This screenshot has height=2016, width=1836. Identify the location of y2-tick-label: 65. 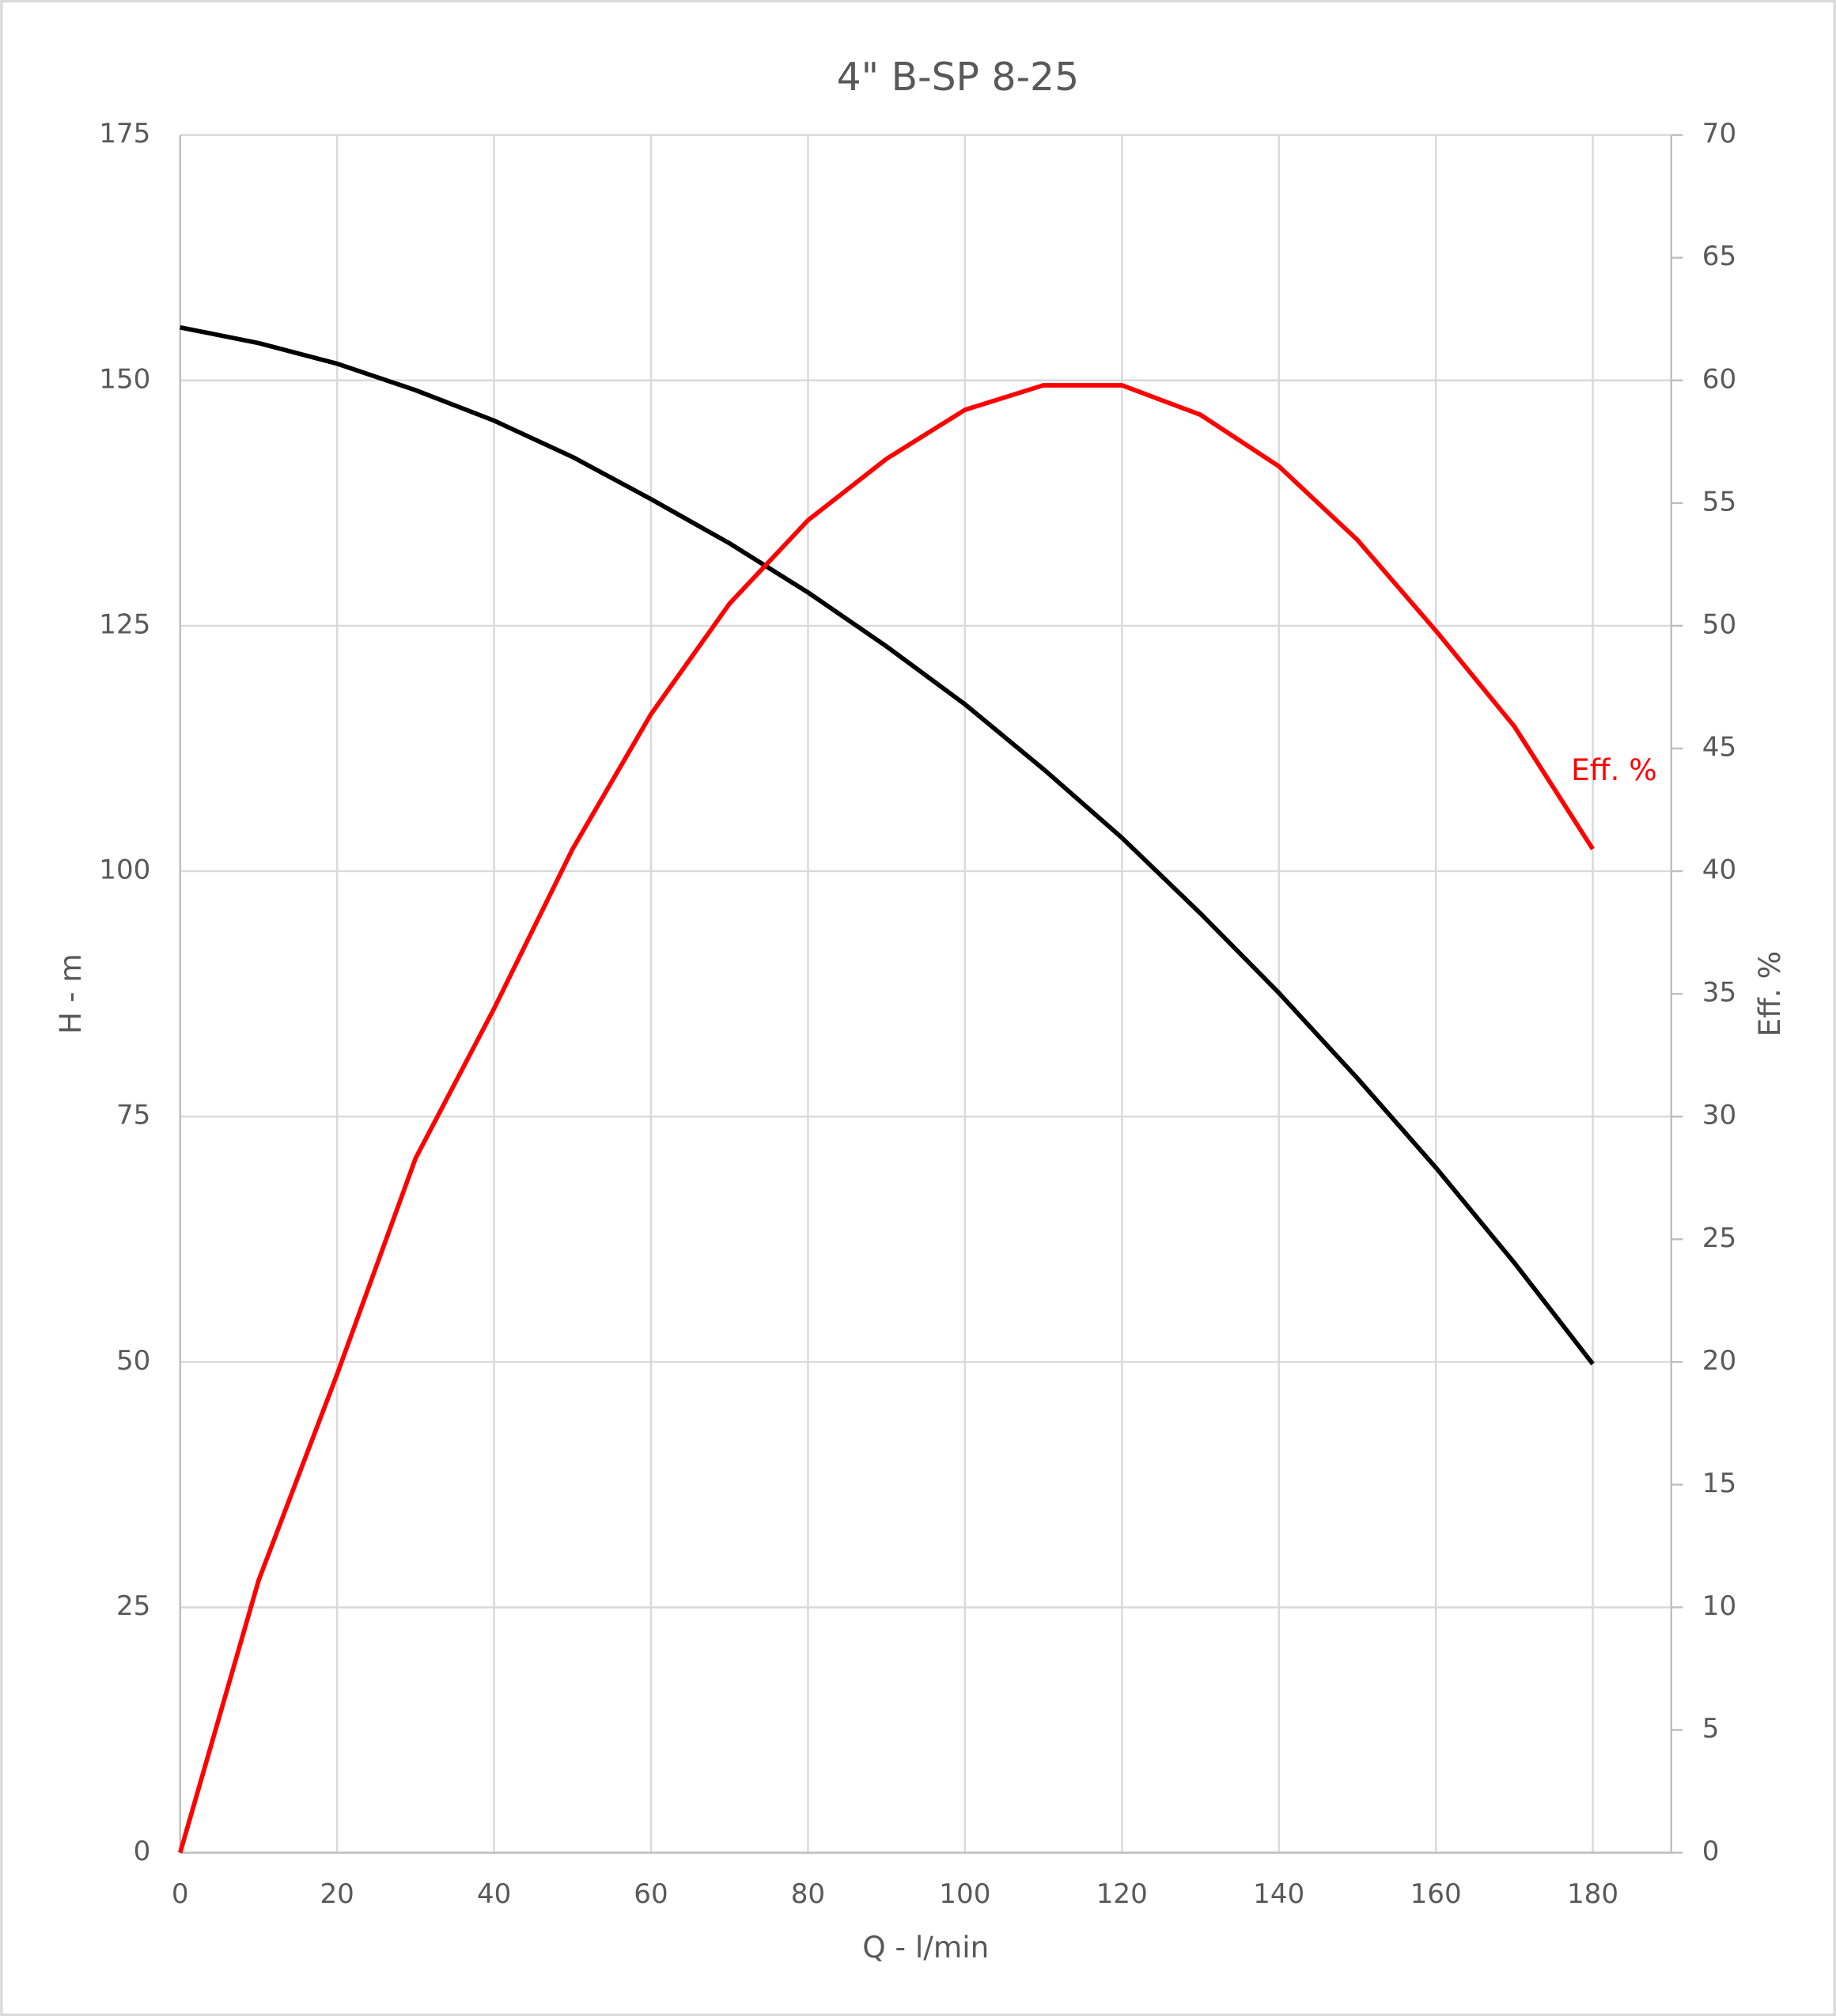
(1719, 256).